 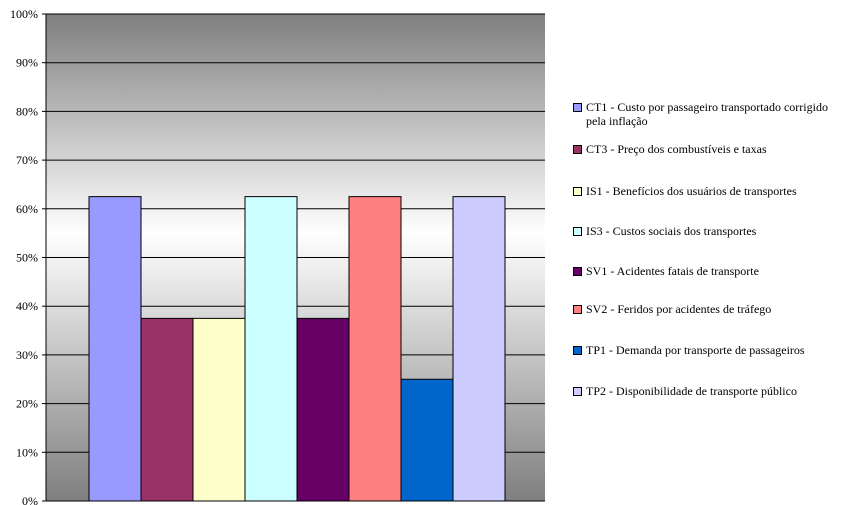 I want to click on y-tick-label: 100%, so click(x=24, y=14).